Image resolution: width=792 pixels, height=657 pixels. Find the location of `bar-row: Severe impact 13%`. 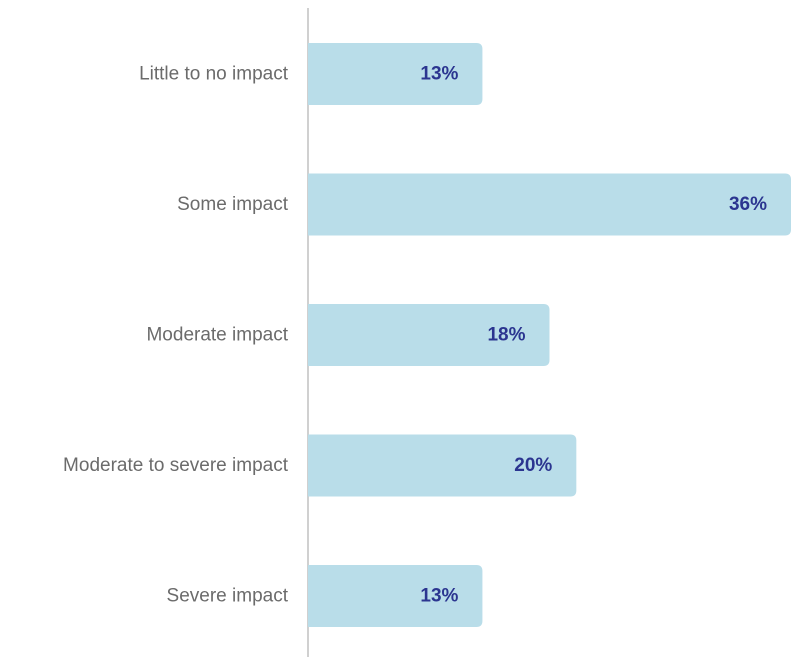

bar-row: Severe impact 13% is located at coordinates (325, 596).